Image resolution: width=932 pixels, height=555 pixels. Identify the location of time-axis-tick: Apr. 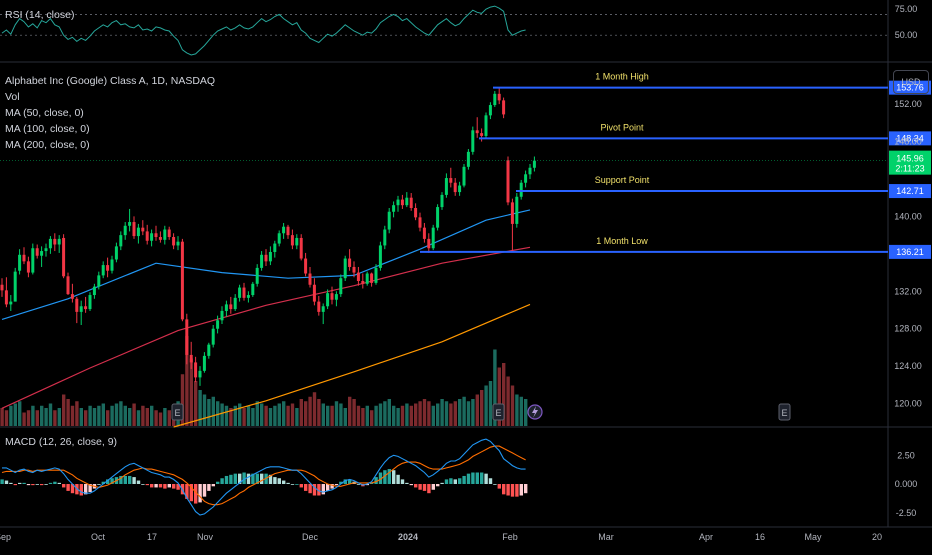
(706, 537).